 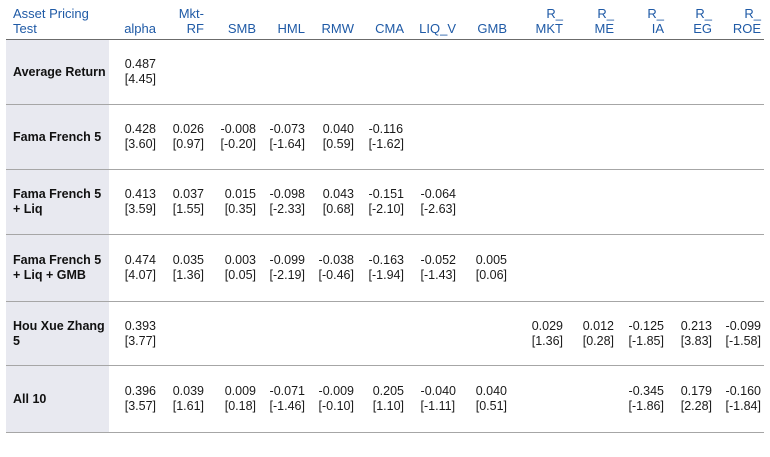 I want to click on cell-alpha: 0.396 [3.57], so click(x=134, y=399).